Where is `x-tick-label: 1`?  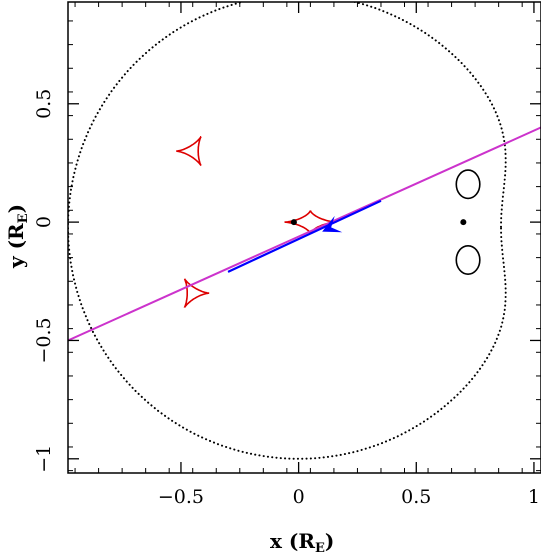 x-tick-label: 1 is located at coordinates (534, 497).